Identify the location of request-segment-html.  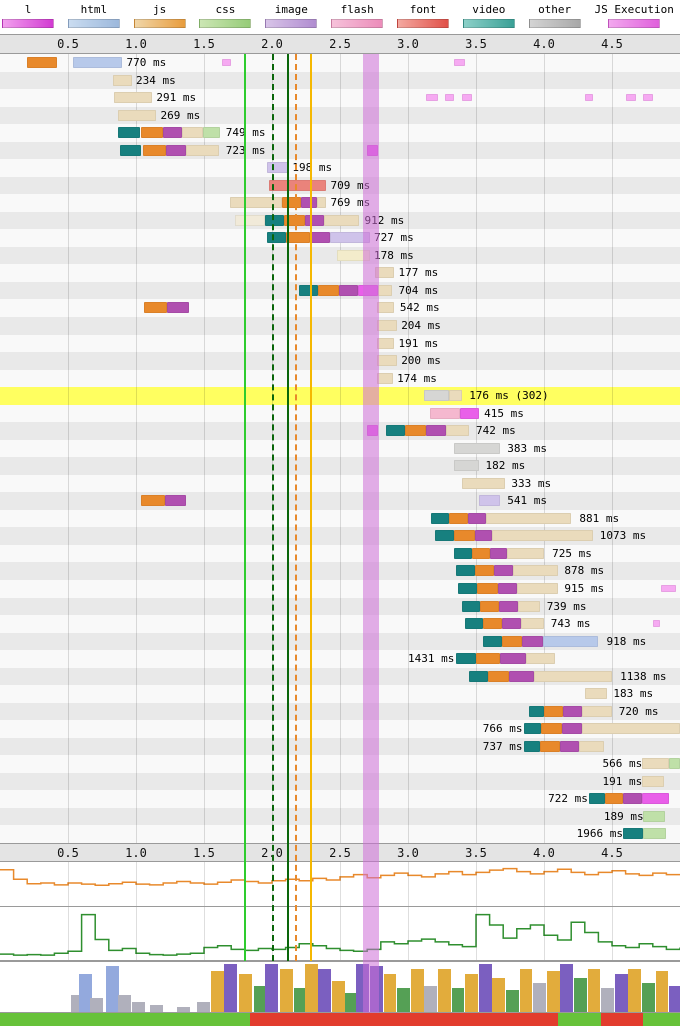
(570, 641).